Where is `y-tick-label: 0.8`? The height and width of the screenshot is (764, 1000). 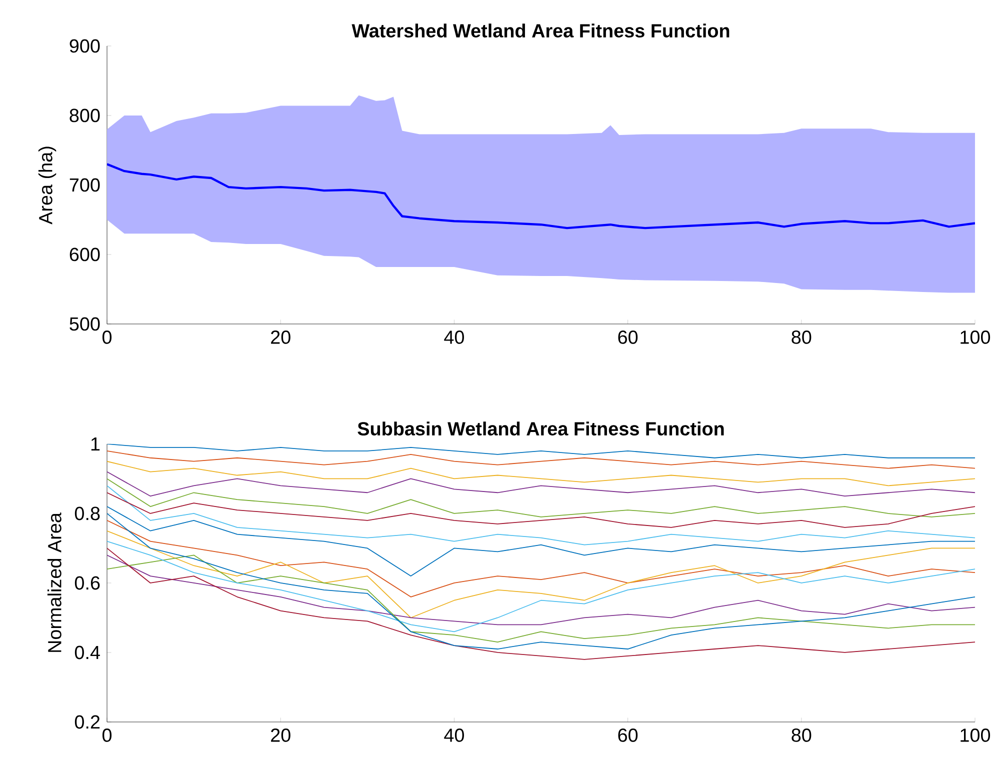
y-tick-label: 0.8 is located at coordinates (87, 513).